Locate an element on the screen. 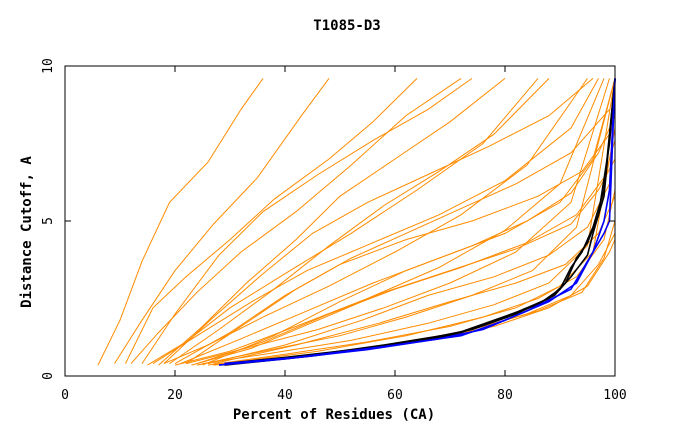  x-tick-label: 20 is located at coordinates (175, 395).